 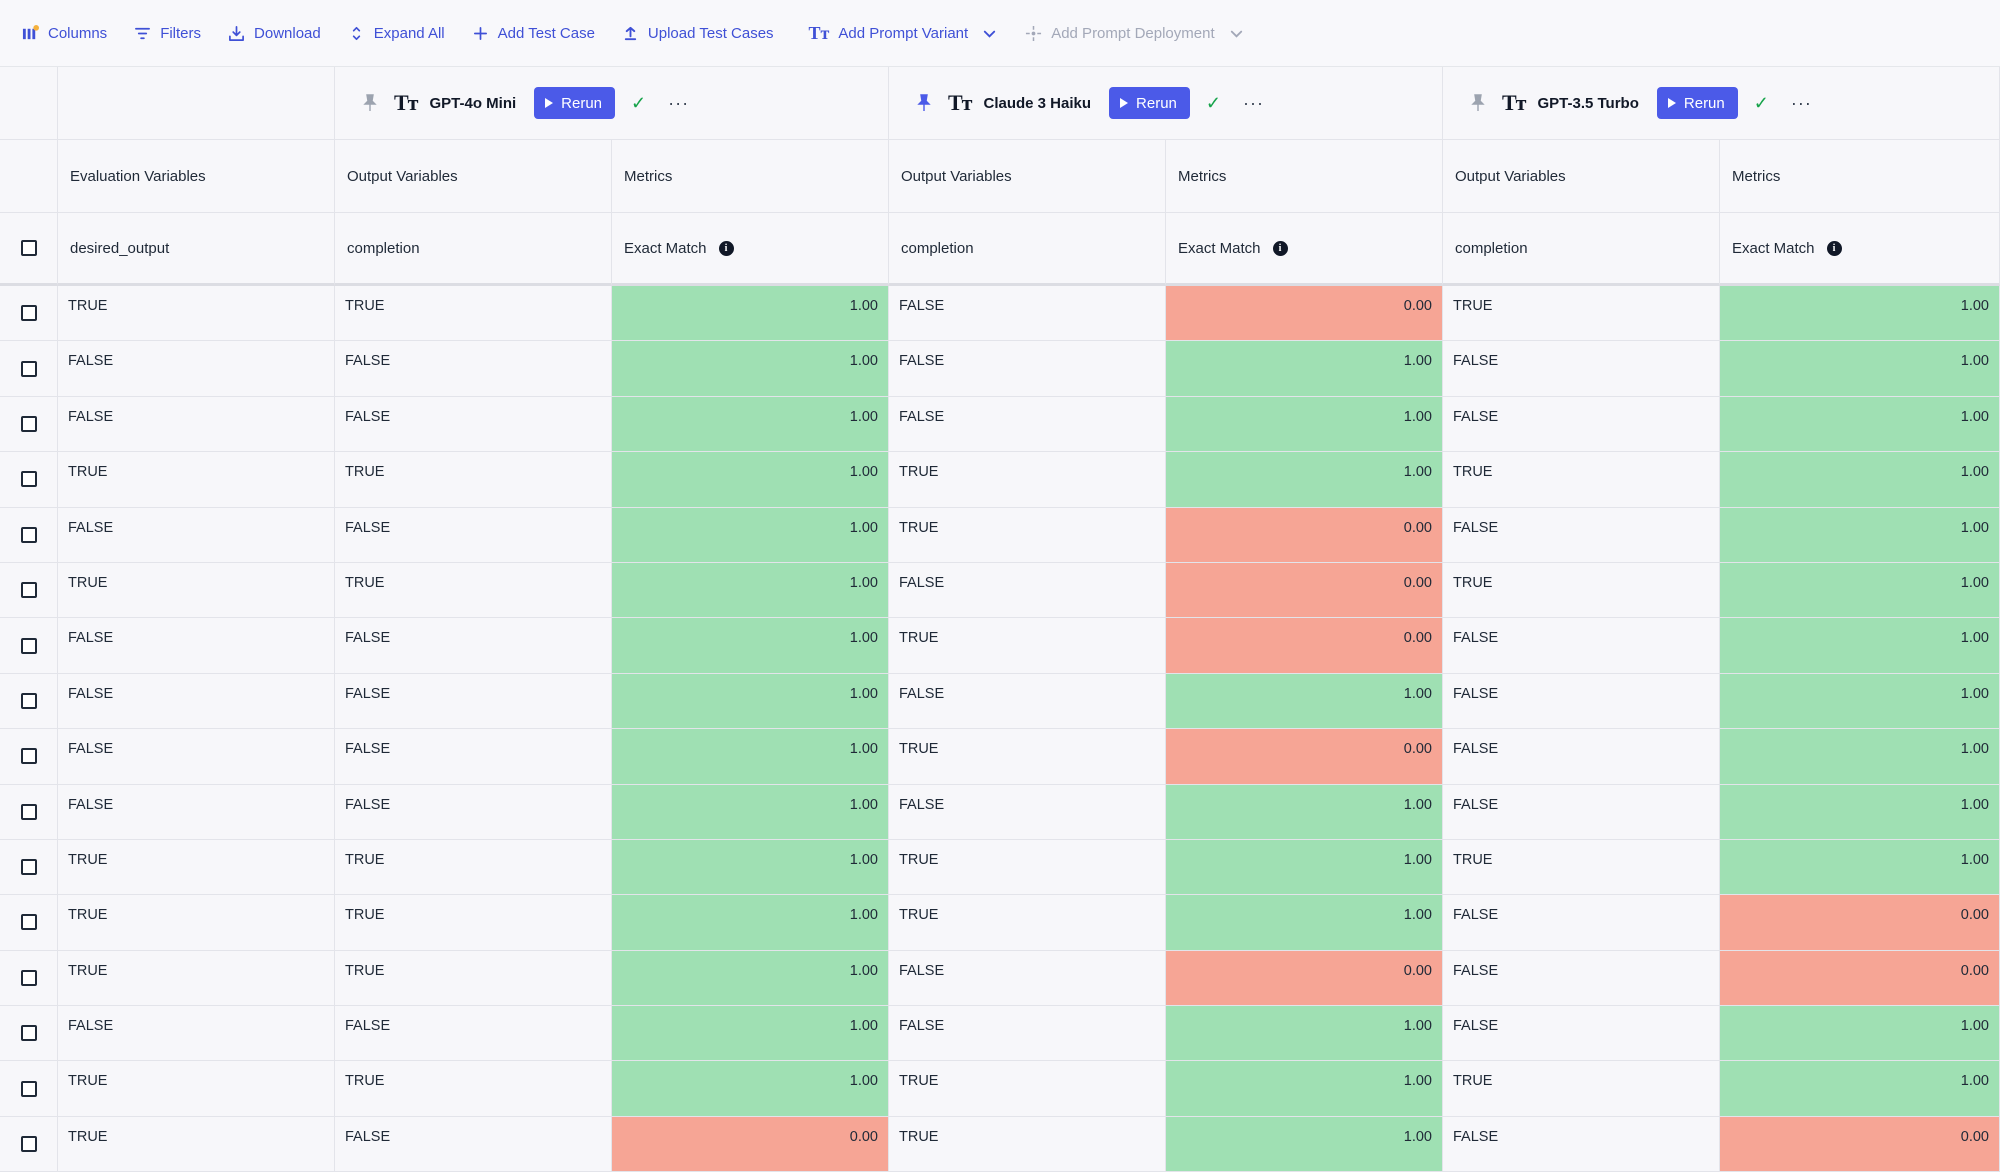 I want to click on metrics-header: Metrics, so click(x=1304, y=176).